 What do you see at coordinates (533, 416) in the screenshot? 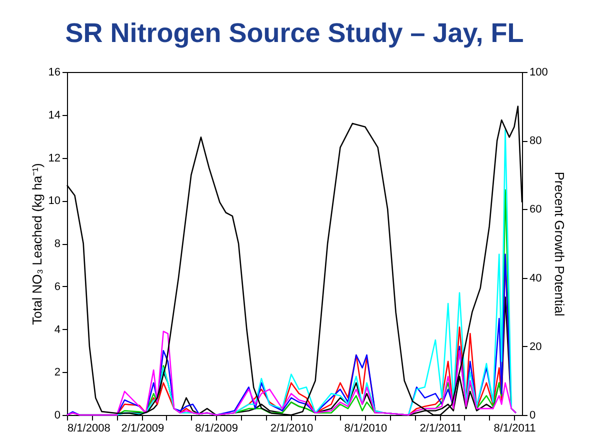
I see `y2-tick-label: 0` at bounding box center [533, 416].